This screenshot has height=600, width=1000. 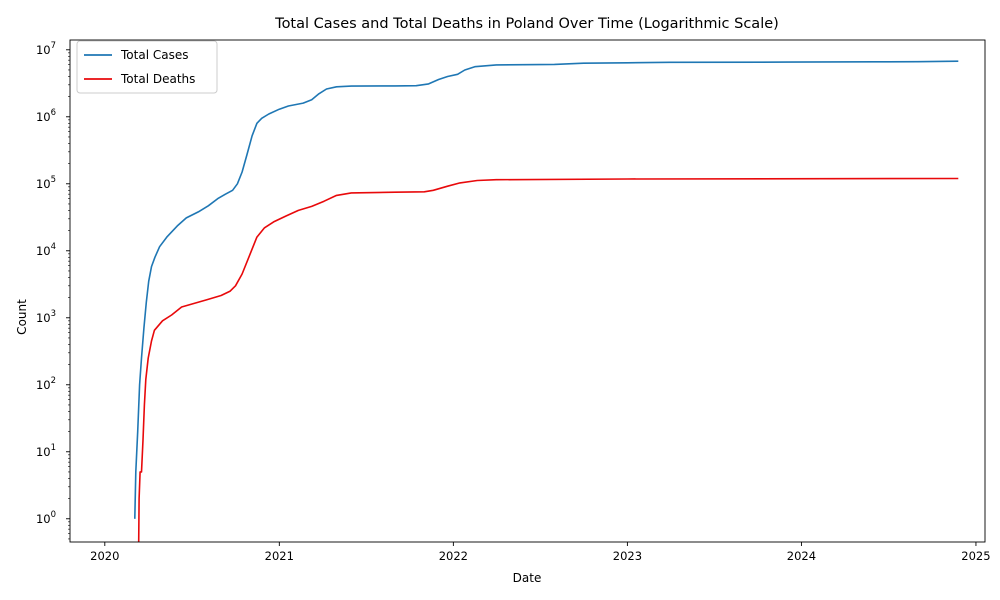 I want to click on x-tick-label: 2025, so click(x=975, y=556).